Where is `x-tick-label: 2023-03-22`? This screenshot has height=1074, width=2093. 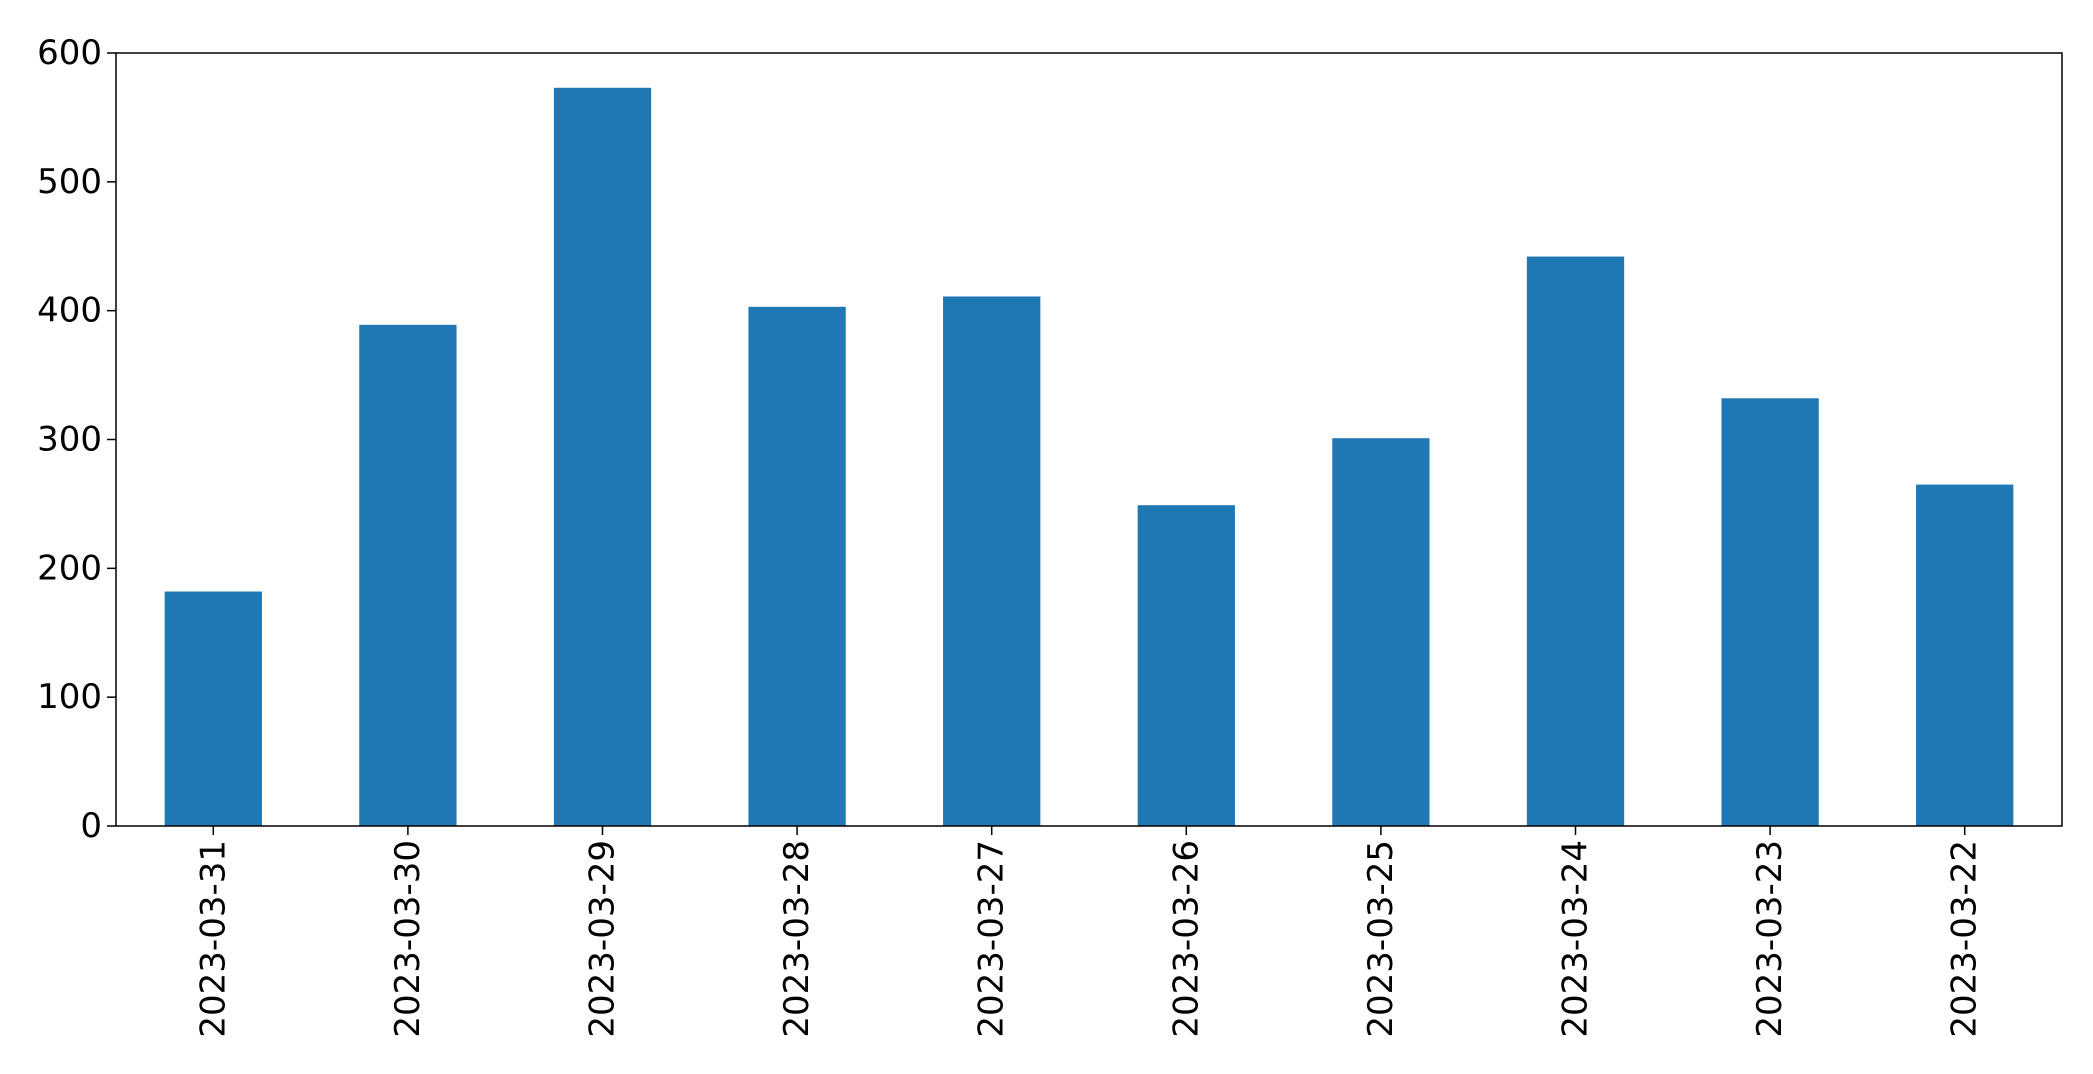 x-tick-label: 2023-03-22 is located at coordinates (1965, 939).